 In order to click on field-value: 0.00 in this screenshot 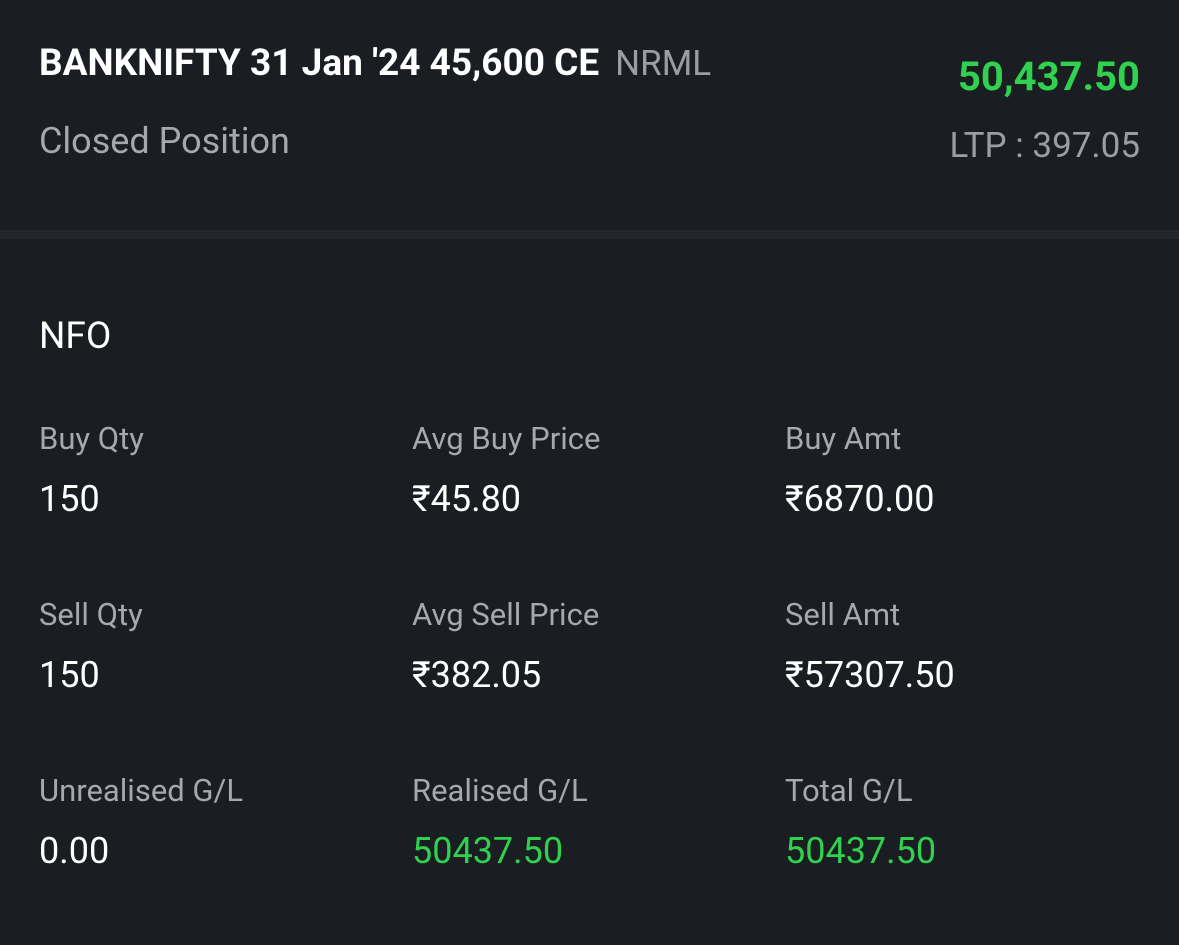, I will do `click(74, 851)`.